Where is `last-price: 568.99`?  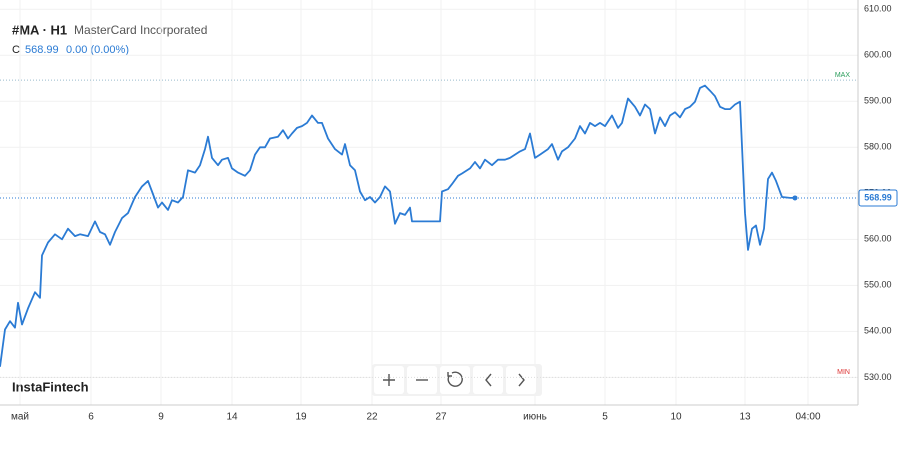
last-price: 568.99 is located at coordinates (42, 50).